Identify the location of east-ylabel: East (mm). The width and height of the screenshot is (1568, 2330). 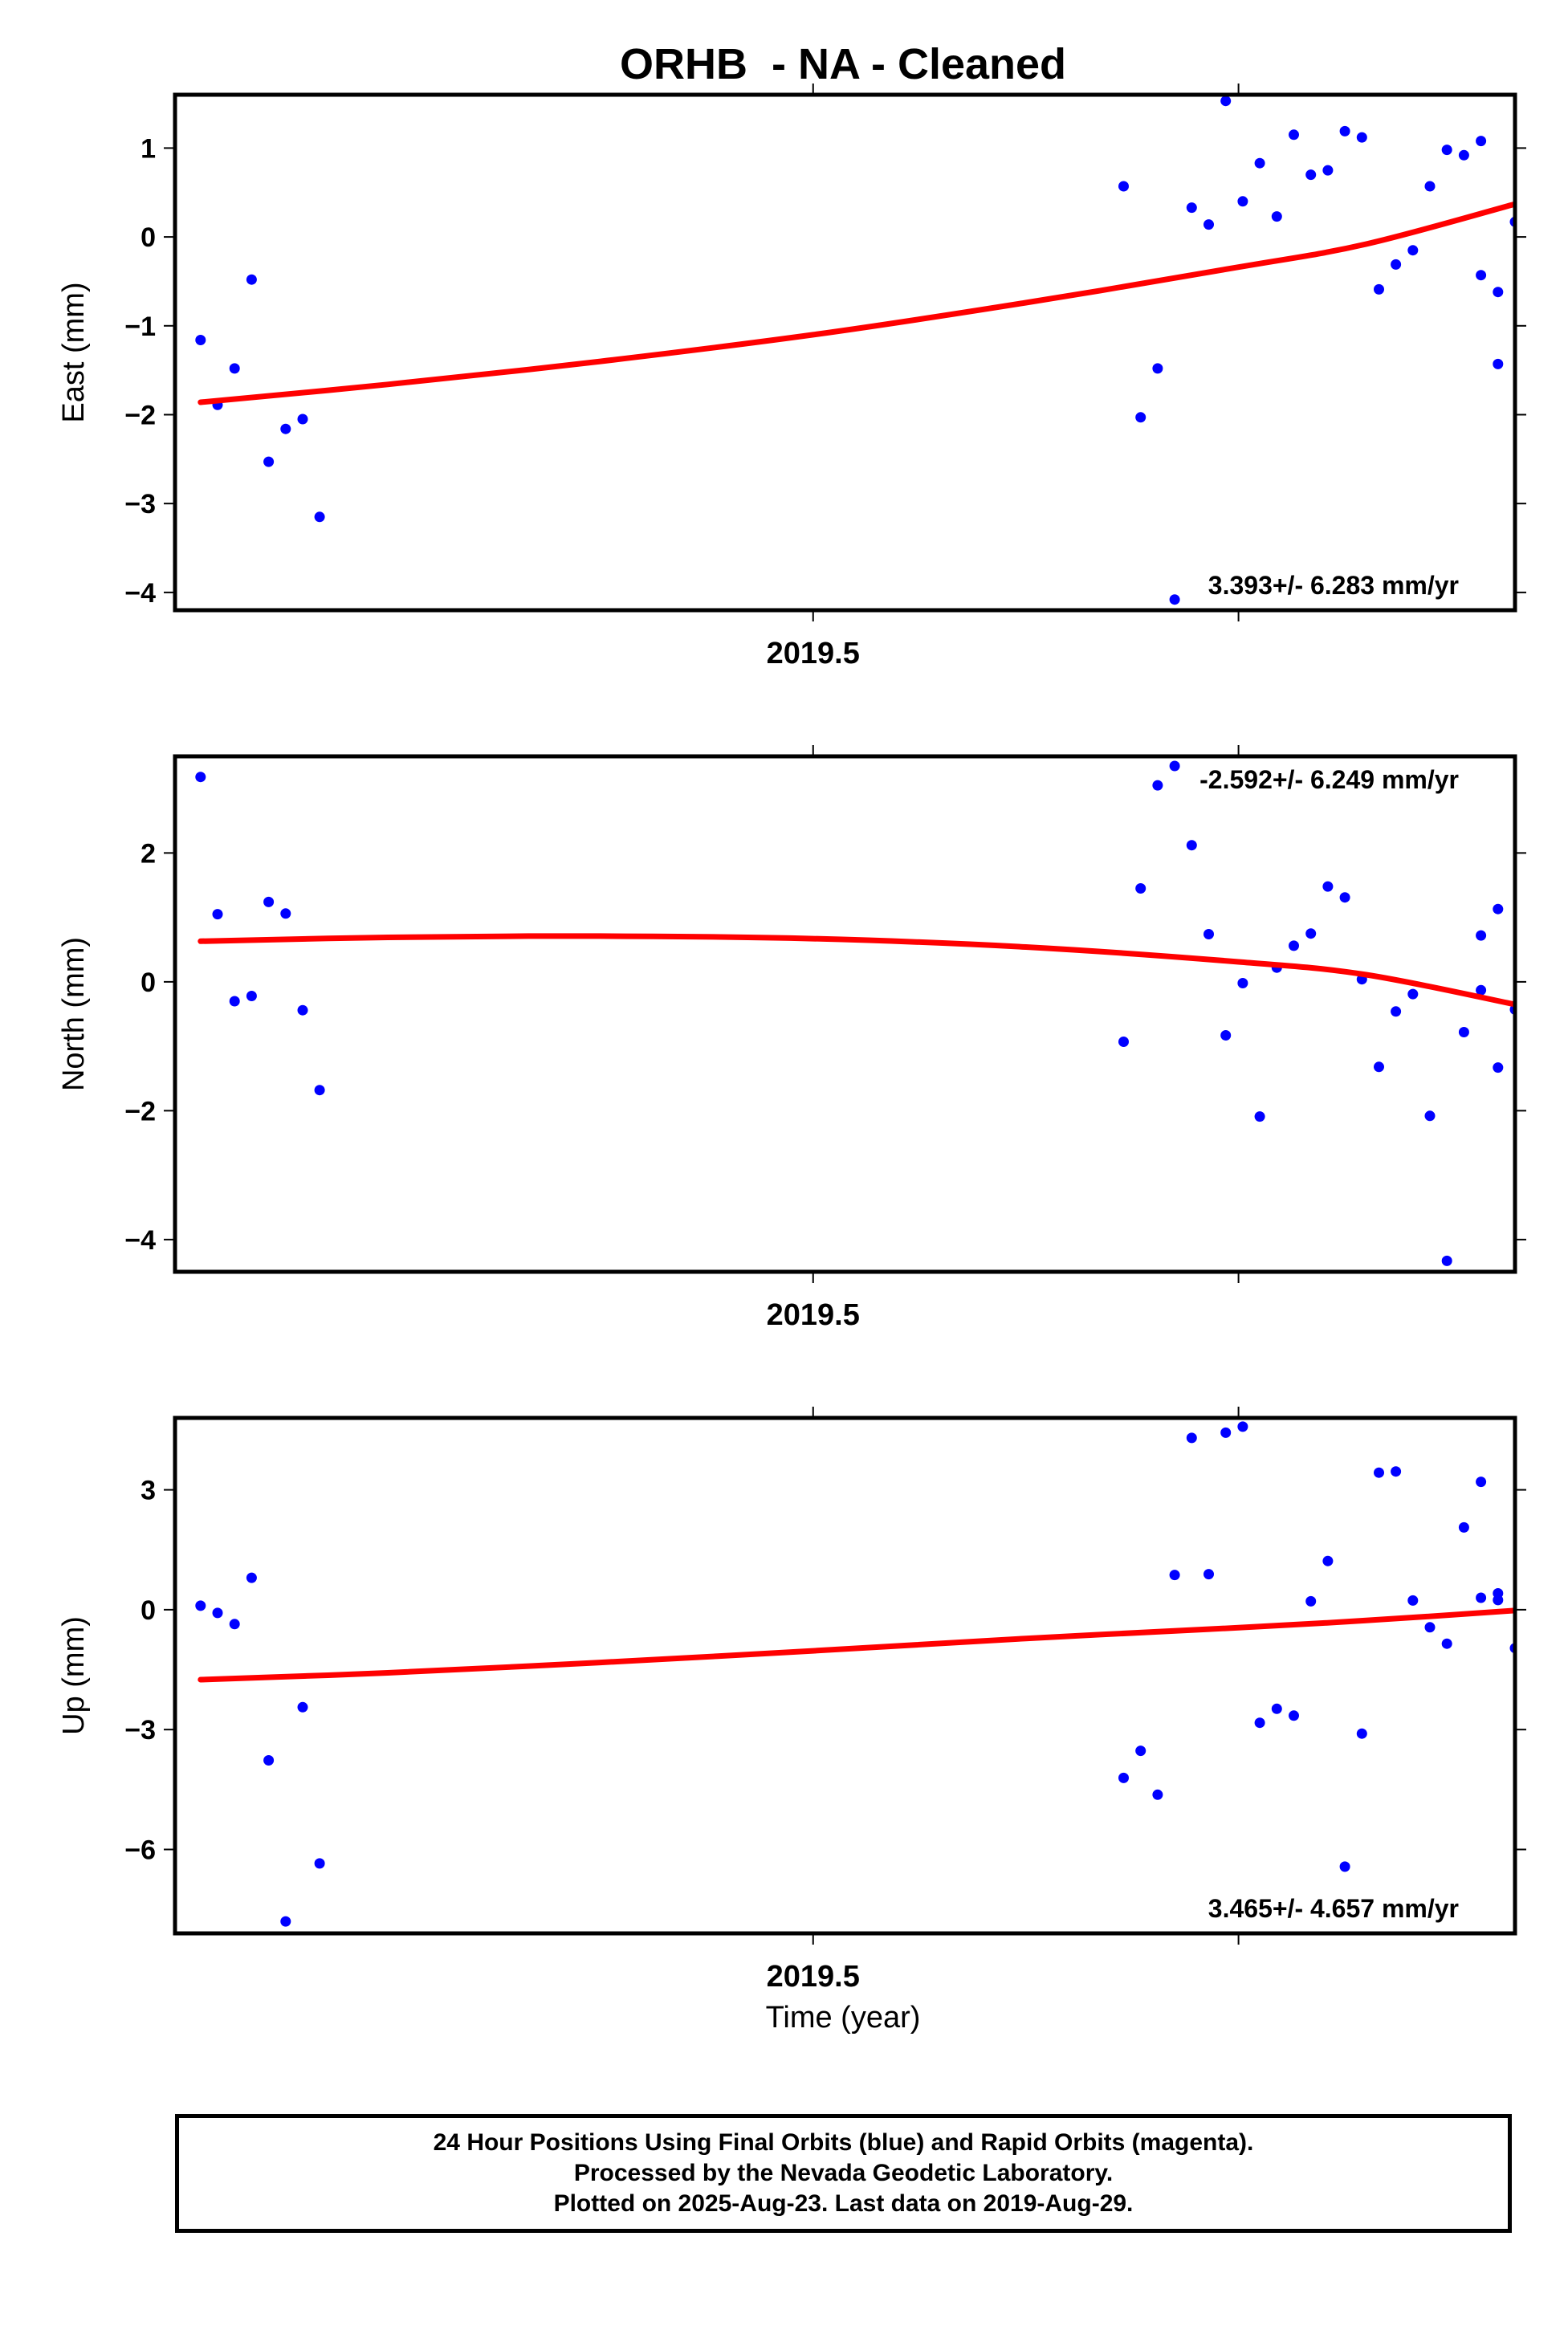
(74, 352).